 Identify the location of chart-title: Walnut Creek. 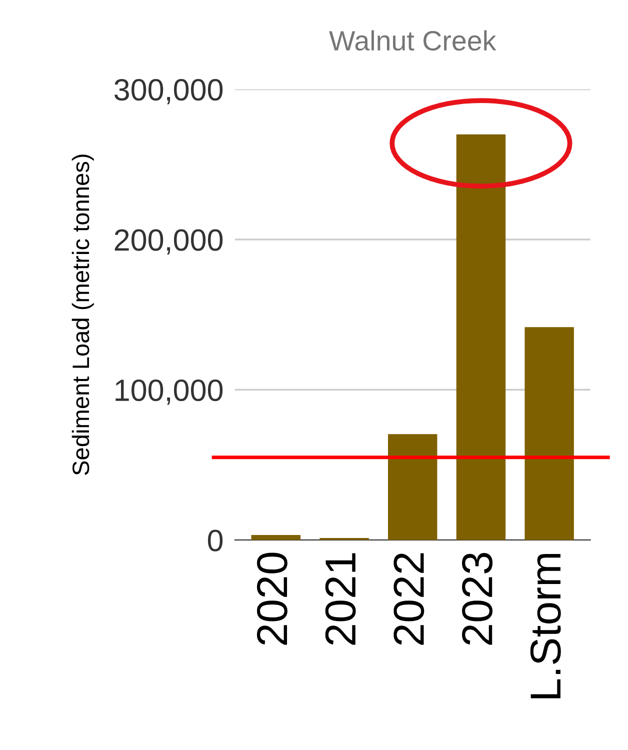
(412, 40).